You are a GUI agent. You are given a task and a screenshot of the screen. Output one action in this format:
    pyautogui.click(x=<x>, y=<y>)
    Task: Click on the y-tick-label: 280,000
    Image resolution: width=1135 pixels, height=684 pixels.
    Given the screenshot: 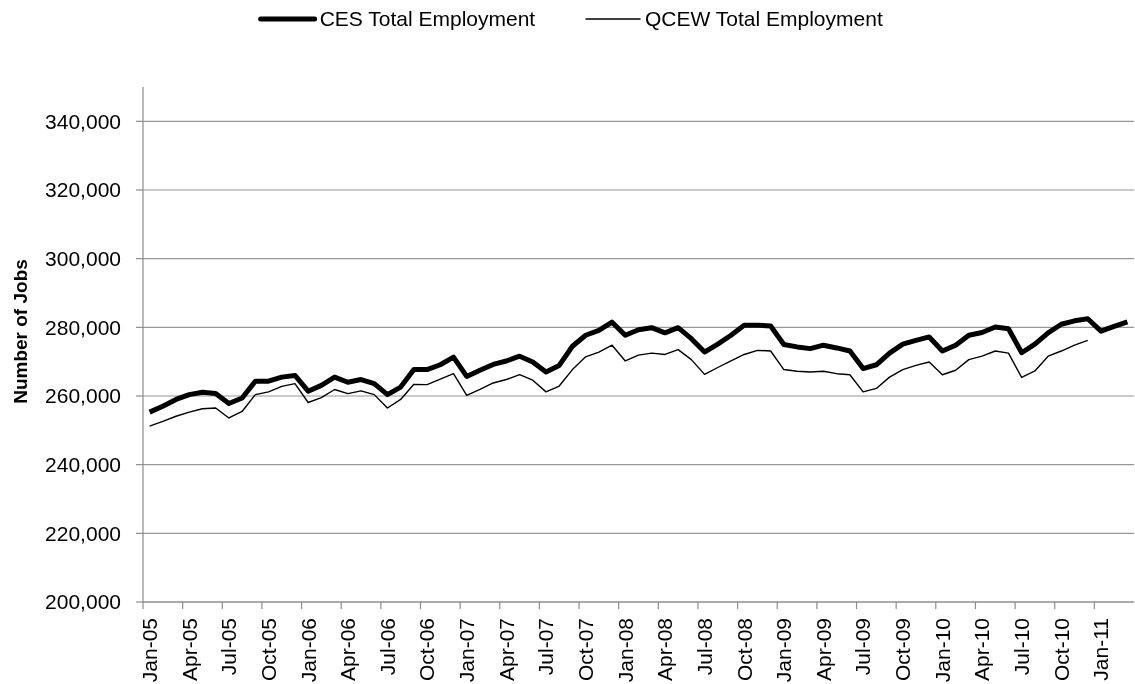 What is the action you would take?
    pyautogui.click(x=83, y=327)
    